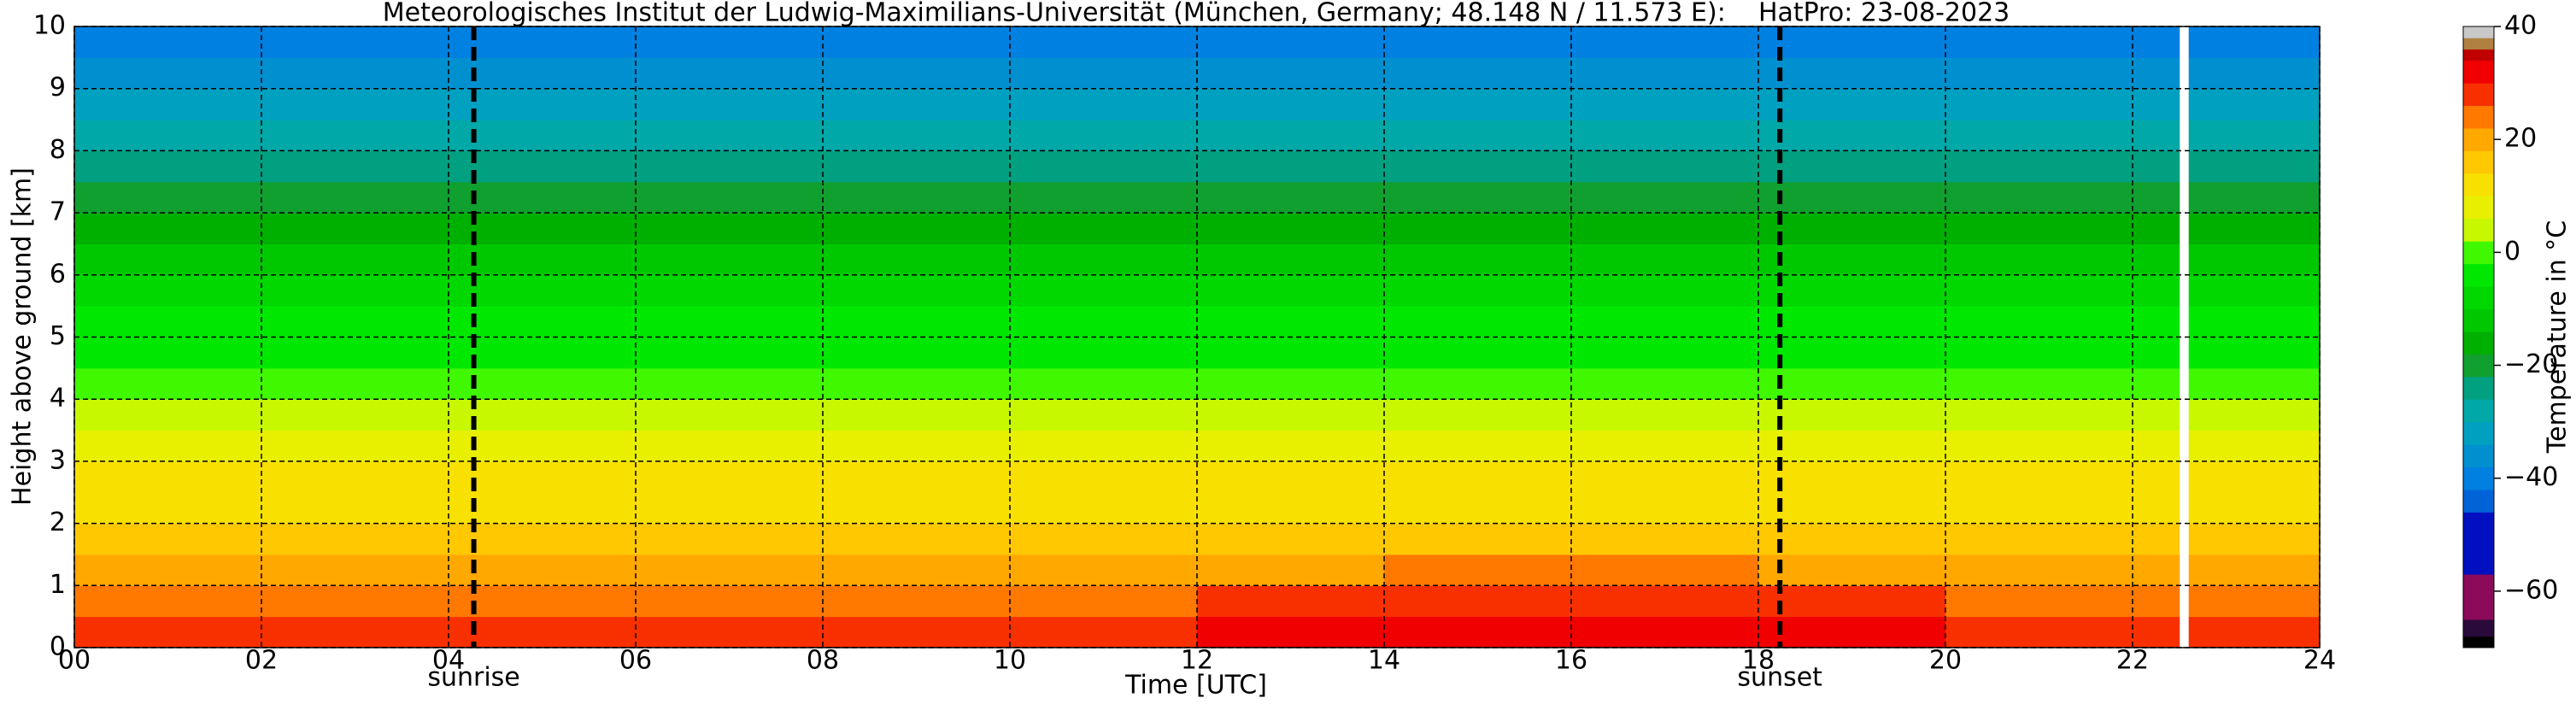  Describe the element at coordinates (449, 661) in the screenshot. I see `x-tick-label: 04` at that location.